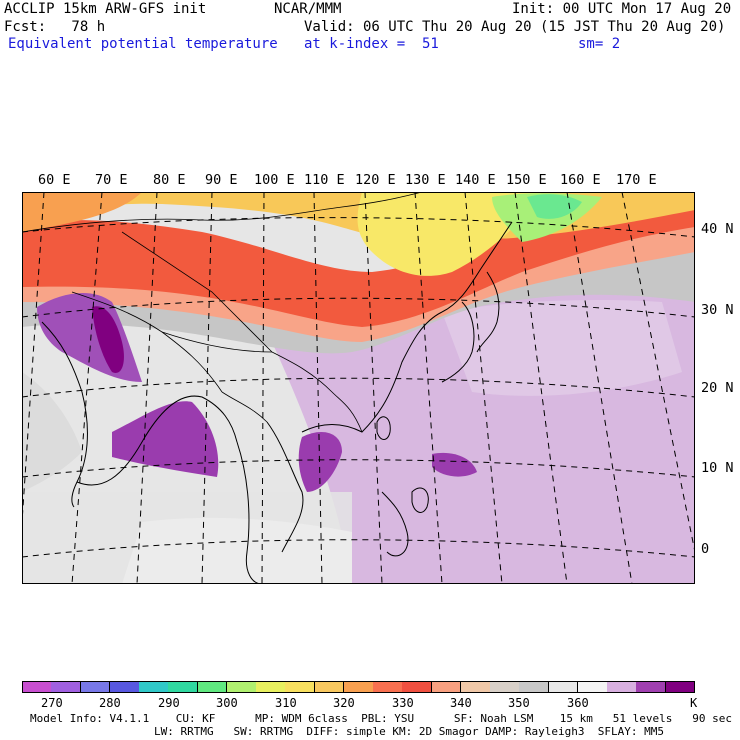  Describe the element at coordinates (111, 180) in the screenshot. I see `lon-label: 70 E` at that location.